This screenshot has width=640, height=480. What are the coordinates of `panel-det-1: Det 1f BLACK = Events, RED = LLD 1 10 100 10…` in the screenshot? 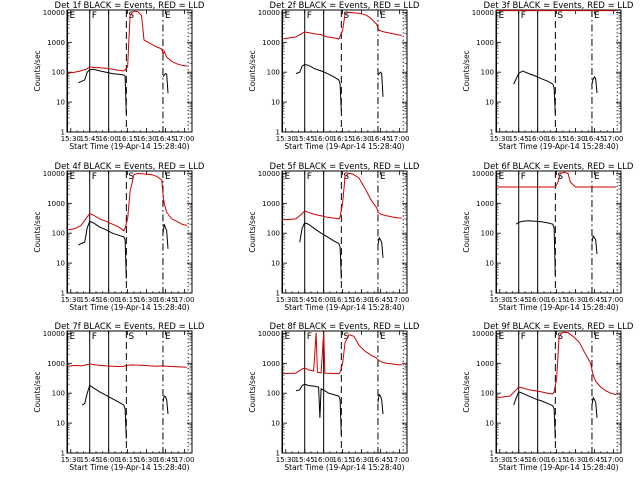 It's located at (119, 76).